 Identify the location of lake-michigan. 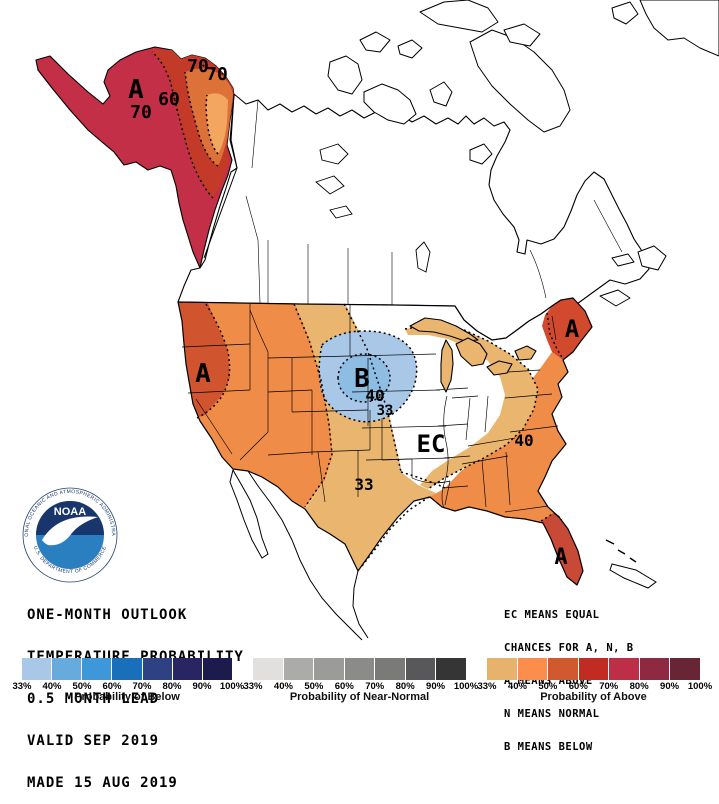
(447, 366).